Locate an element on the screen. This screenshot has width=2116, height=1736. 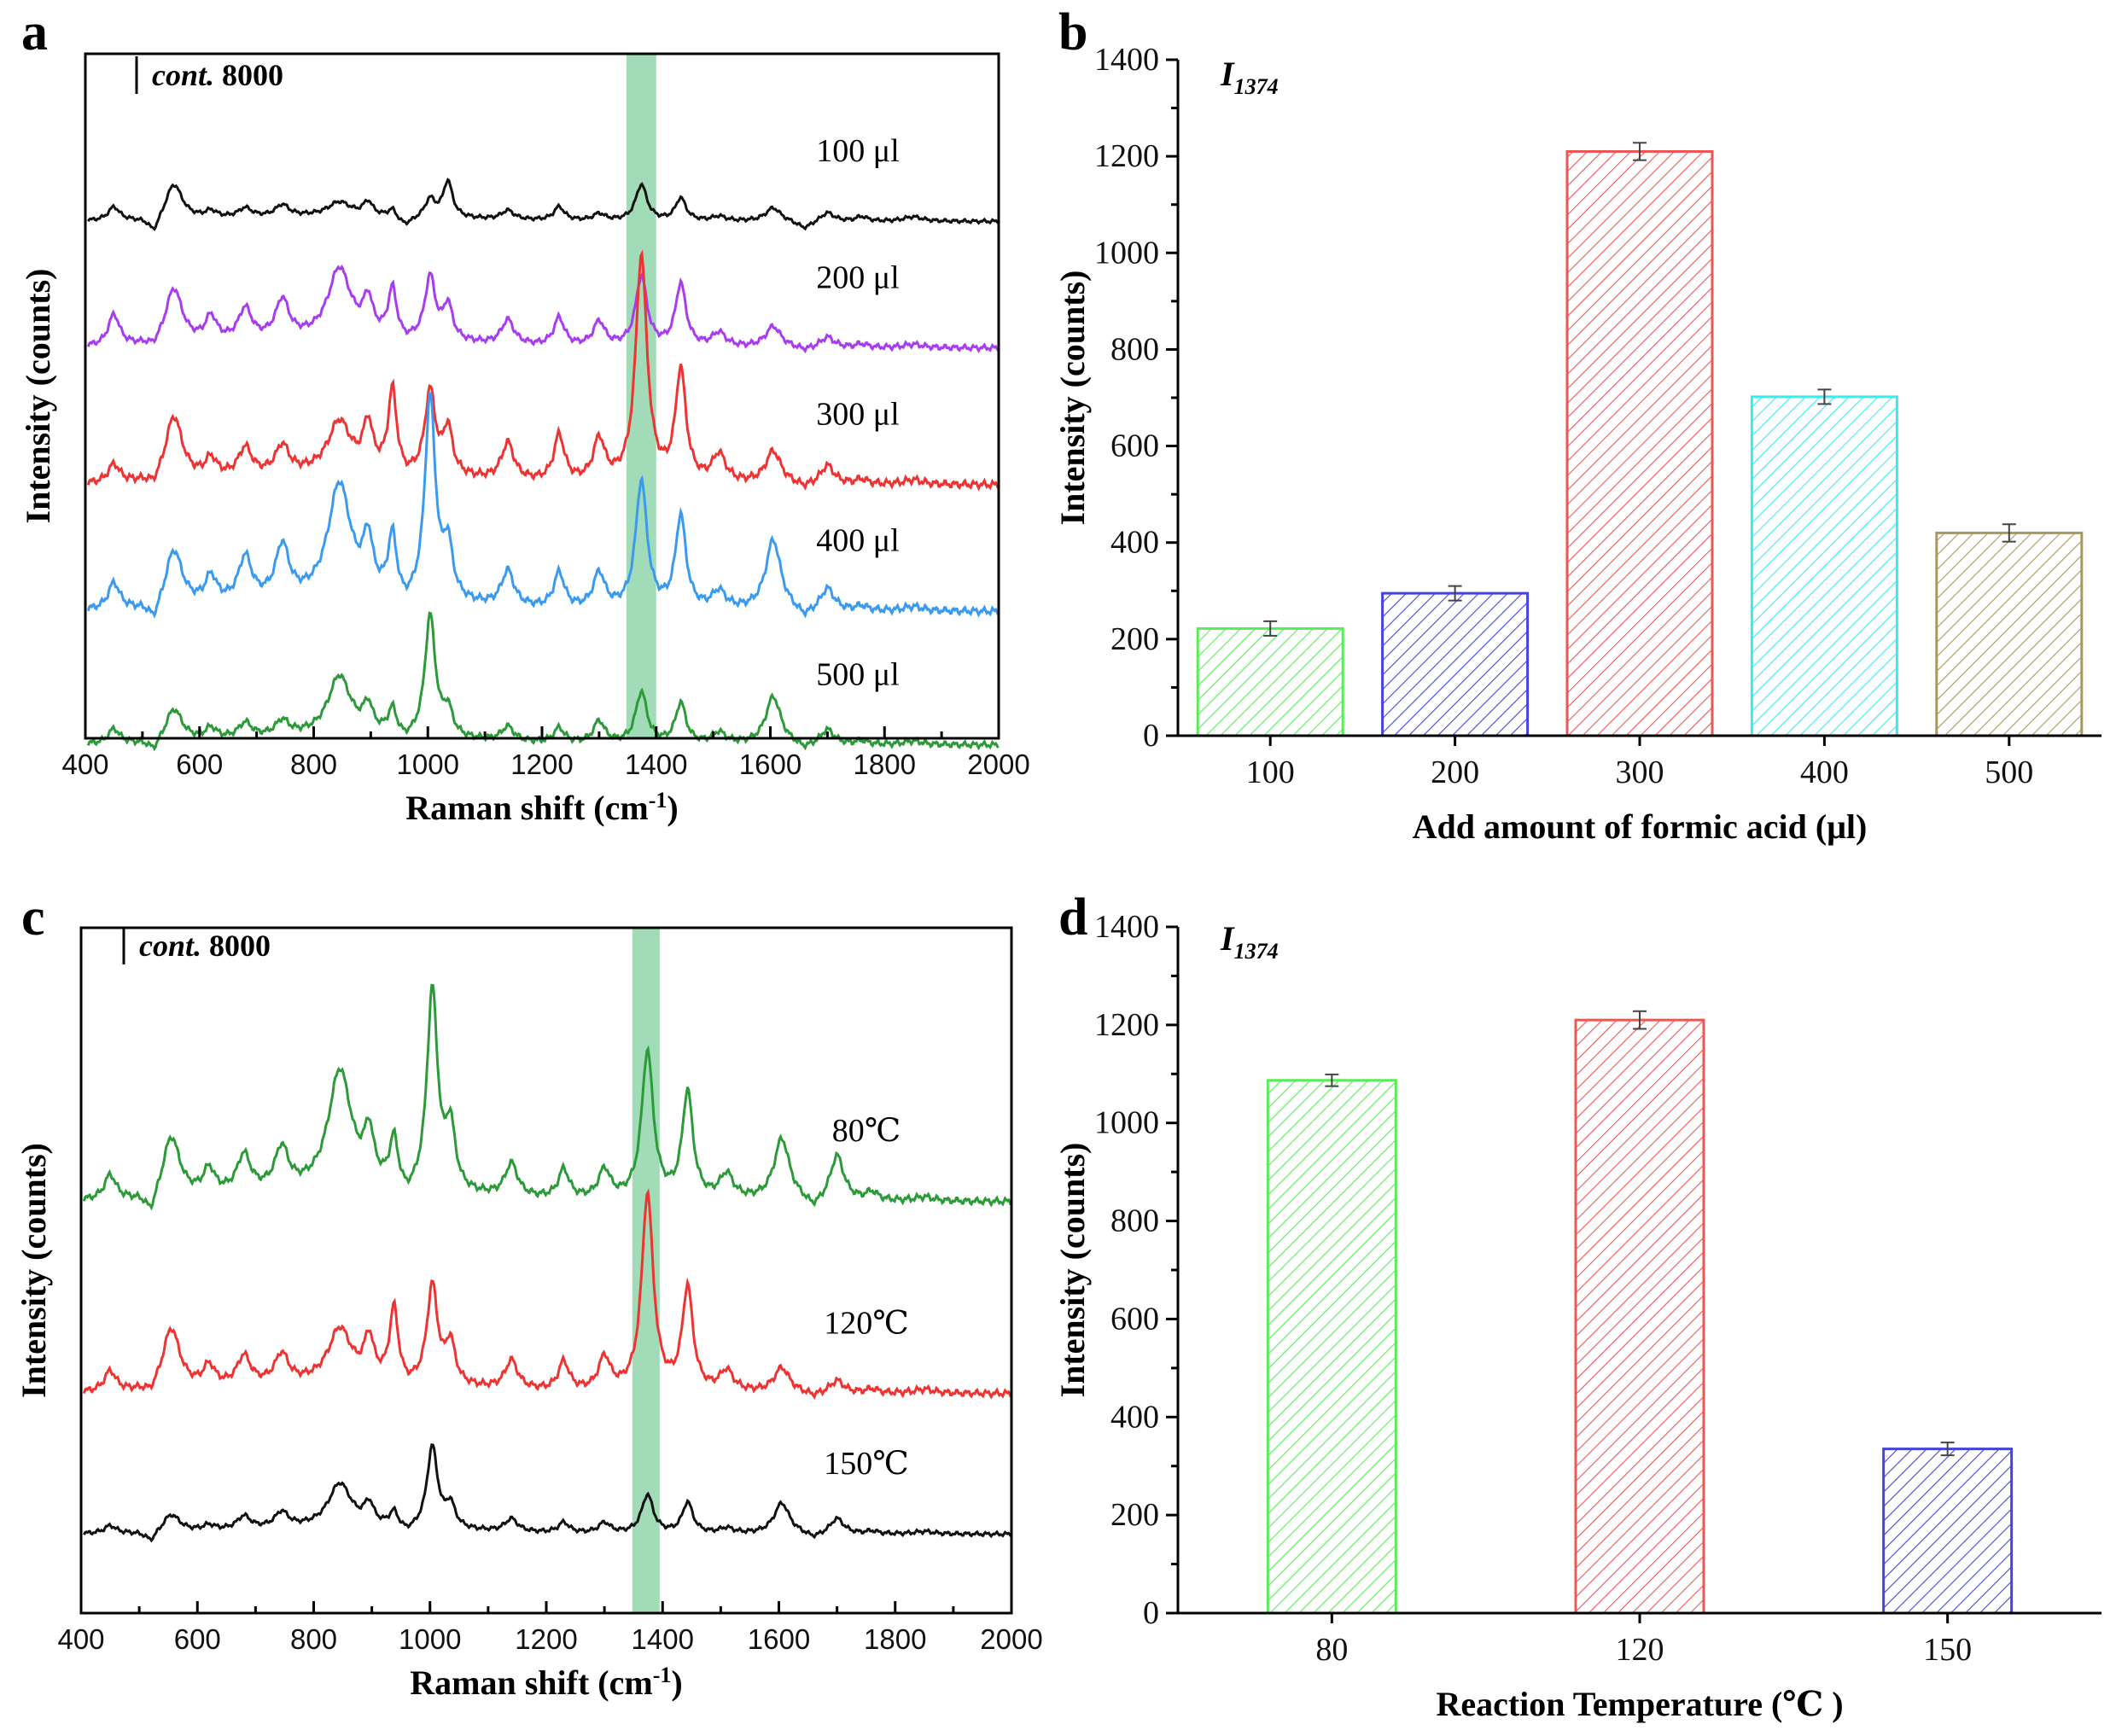
x-tick-label-c-1: 600 is located at coordinates (197, 1639).